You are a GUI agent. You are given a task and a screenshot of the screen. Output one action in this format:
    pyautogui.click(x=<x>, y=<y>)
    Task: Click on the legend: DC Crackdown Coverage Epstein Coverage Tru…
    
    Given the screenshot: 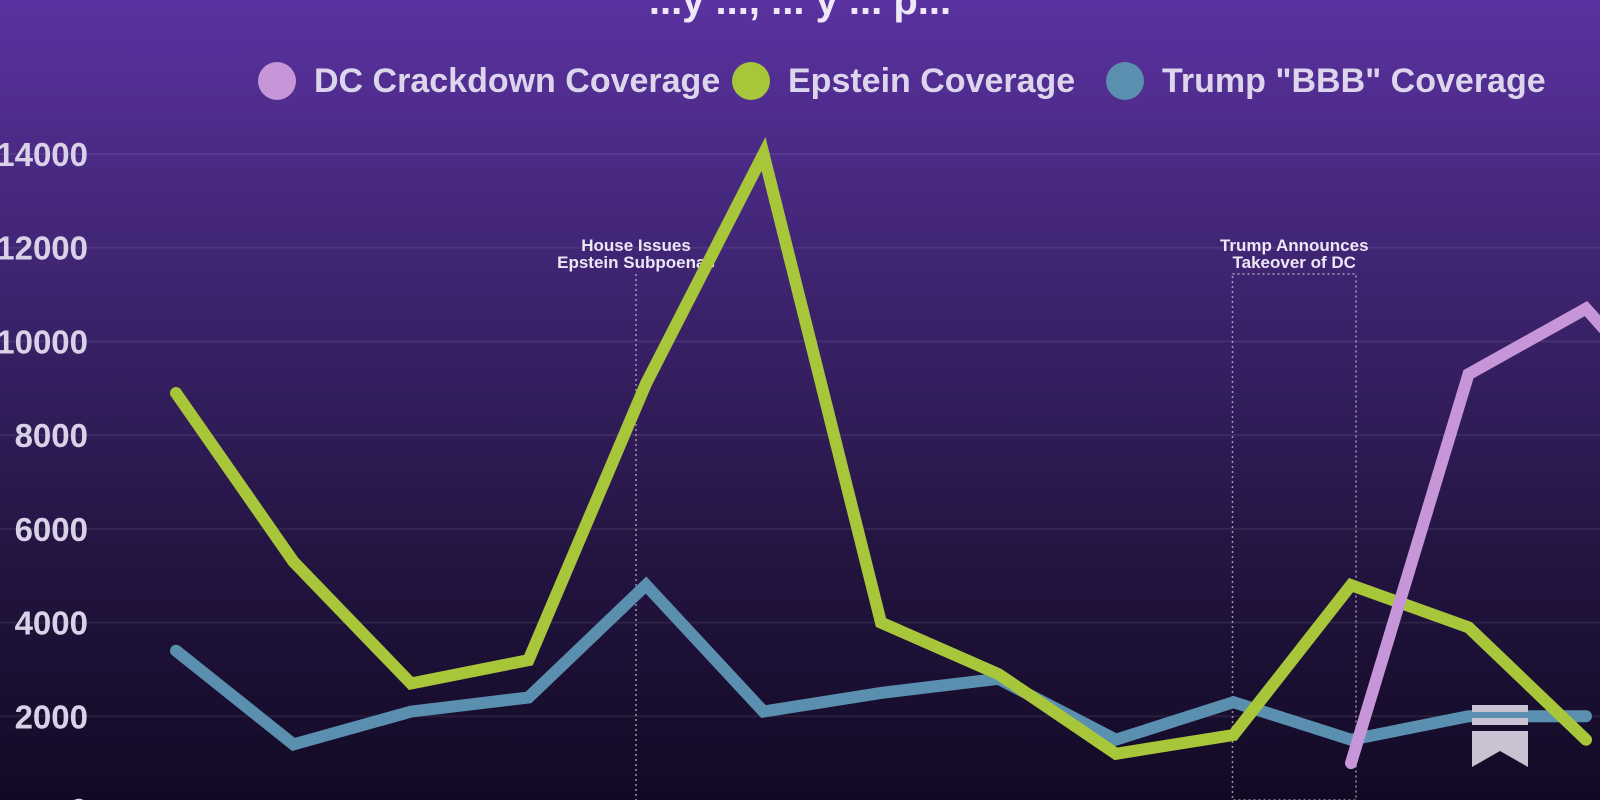 What is the action you would take?
    pyautogui.click(x=902, y=81)
    